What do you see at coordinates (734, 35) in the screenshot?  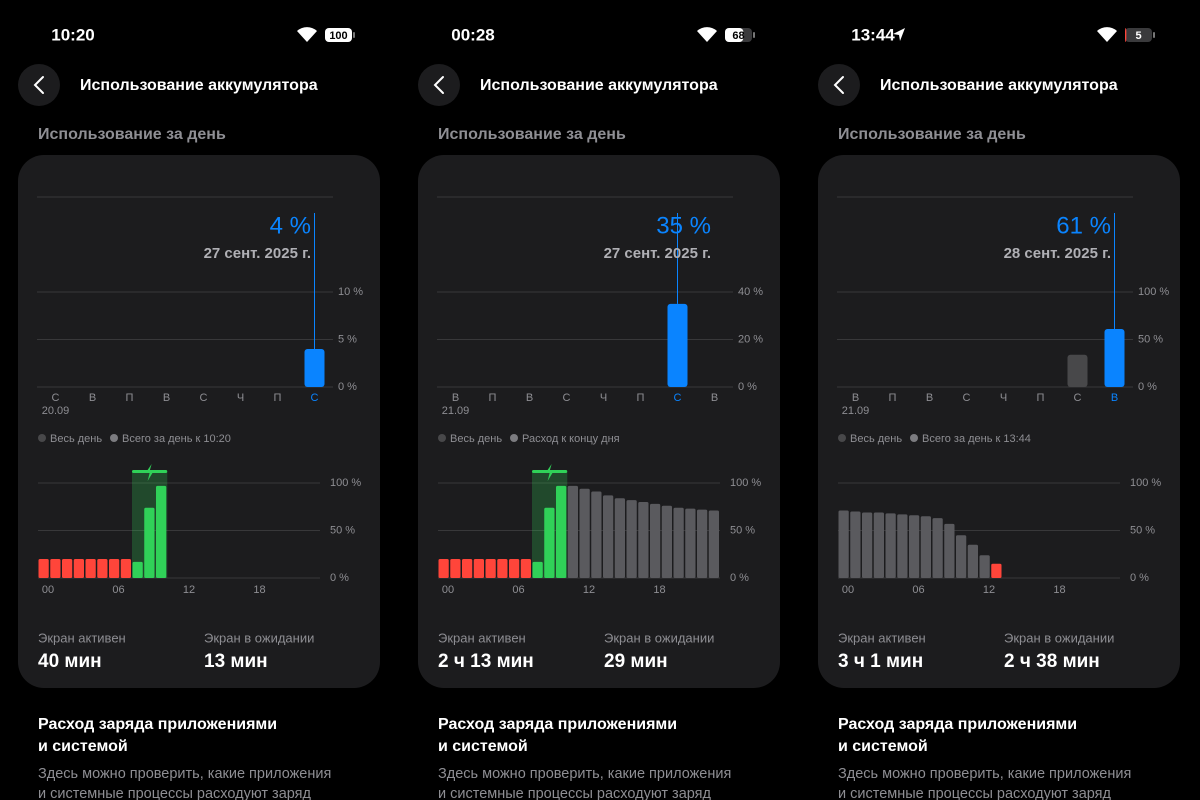 I see `battery-level` at bounding box center [734, 35].